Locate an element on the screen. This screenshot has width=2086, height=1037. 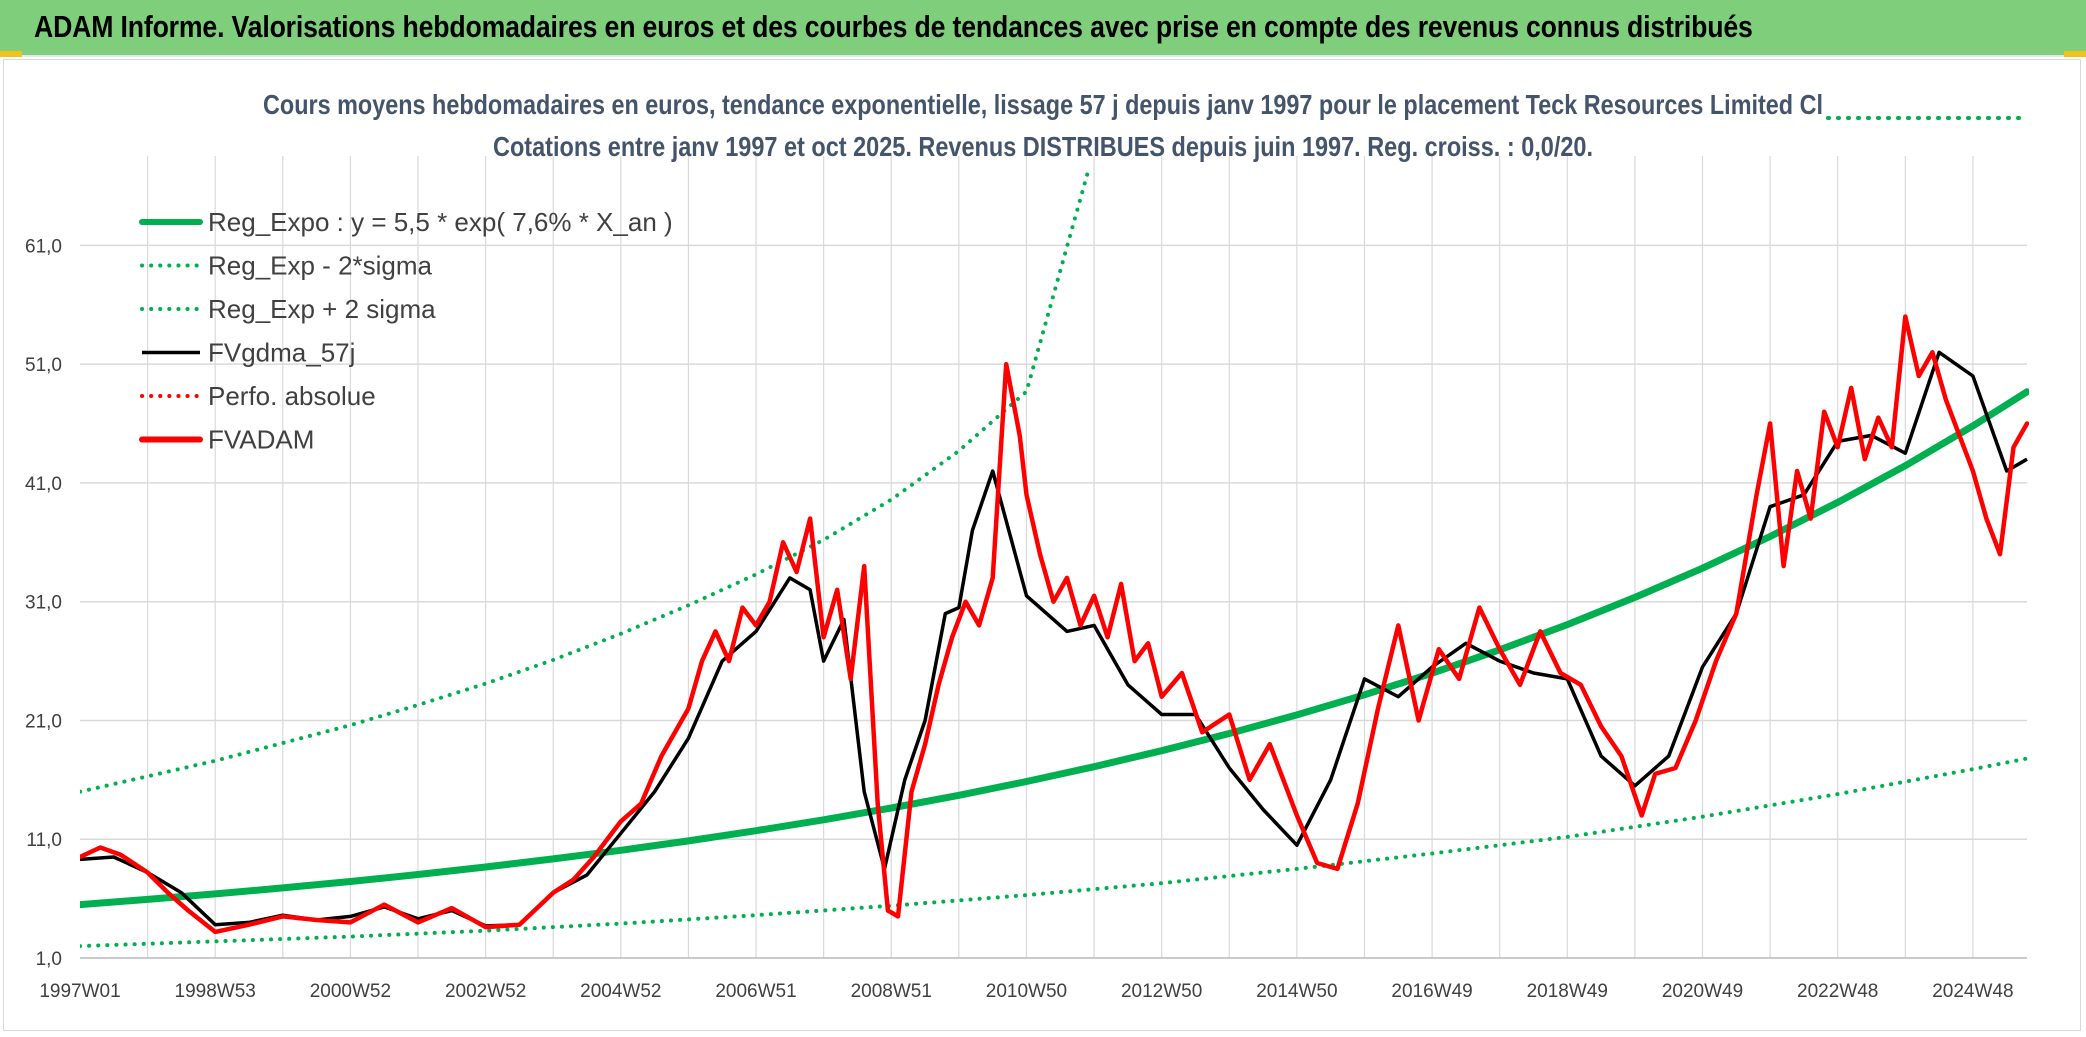
y-tick-label: 21,0 is located at coordinates (43, 721).